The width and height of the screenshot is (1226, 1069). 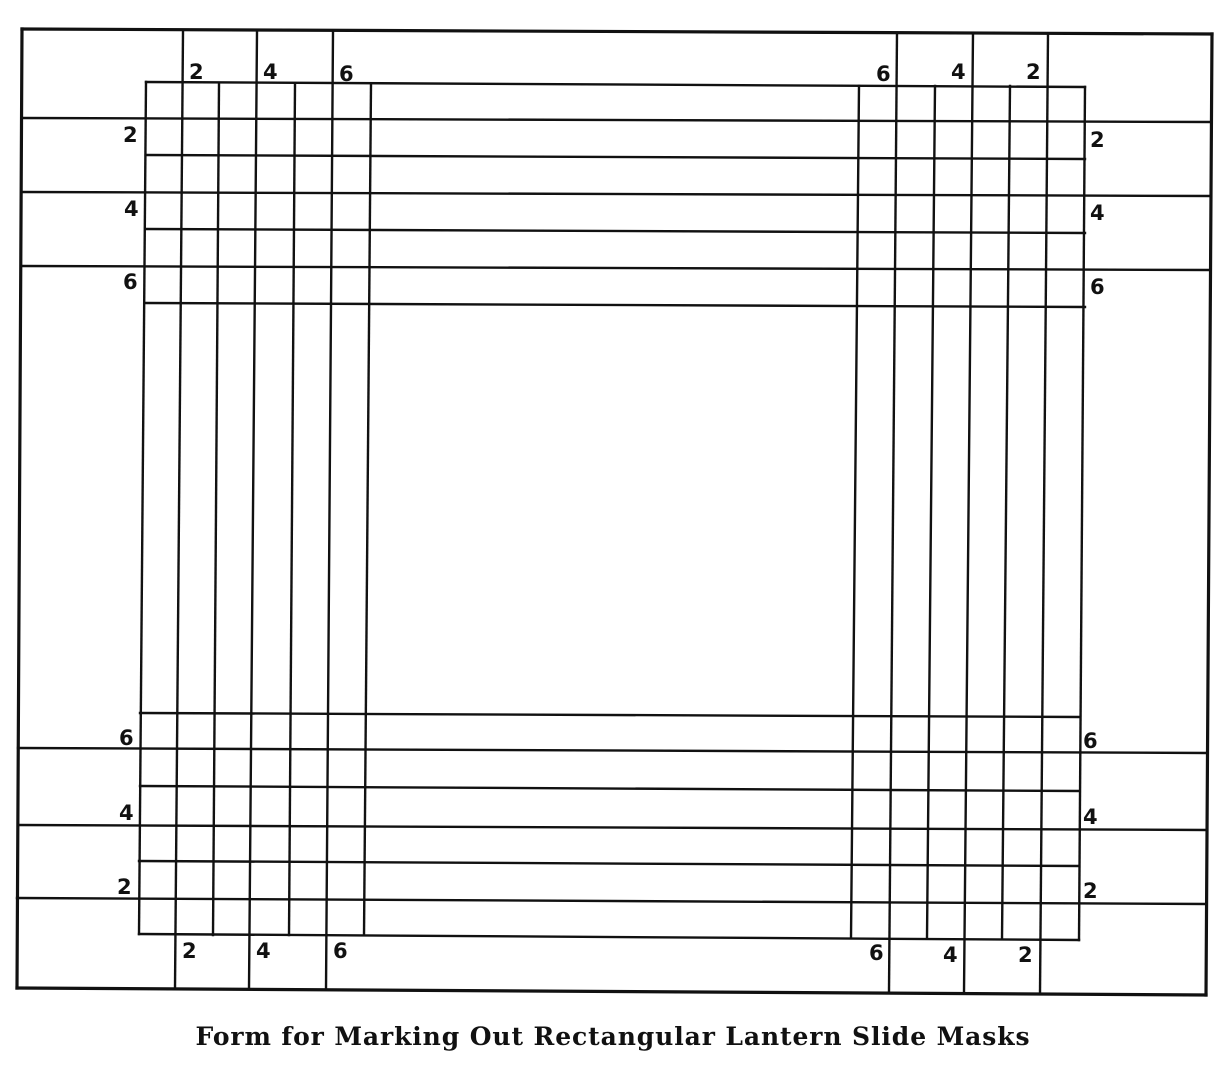 What do you see at coordinates (1209, 514) in the screenshot?
I see `outer-frame-right` at bounding box center [1209, 514].